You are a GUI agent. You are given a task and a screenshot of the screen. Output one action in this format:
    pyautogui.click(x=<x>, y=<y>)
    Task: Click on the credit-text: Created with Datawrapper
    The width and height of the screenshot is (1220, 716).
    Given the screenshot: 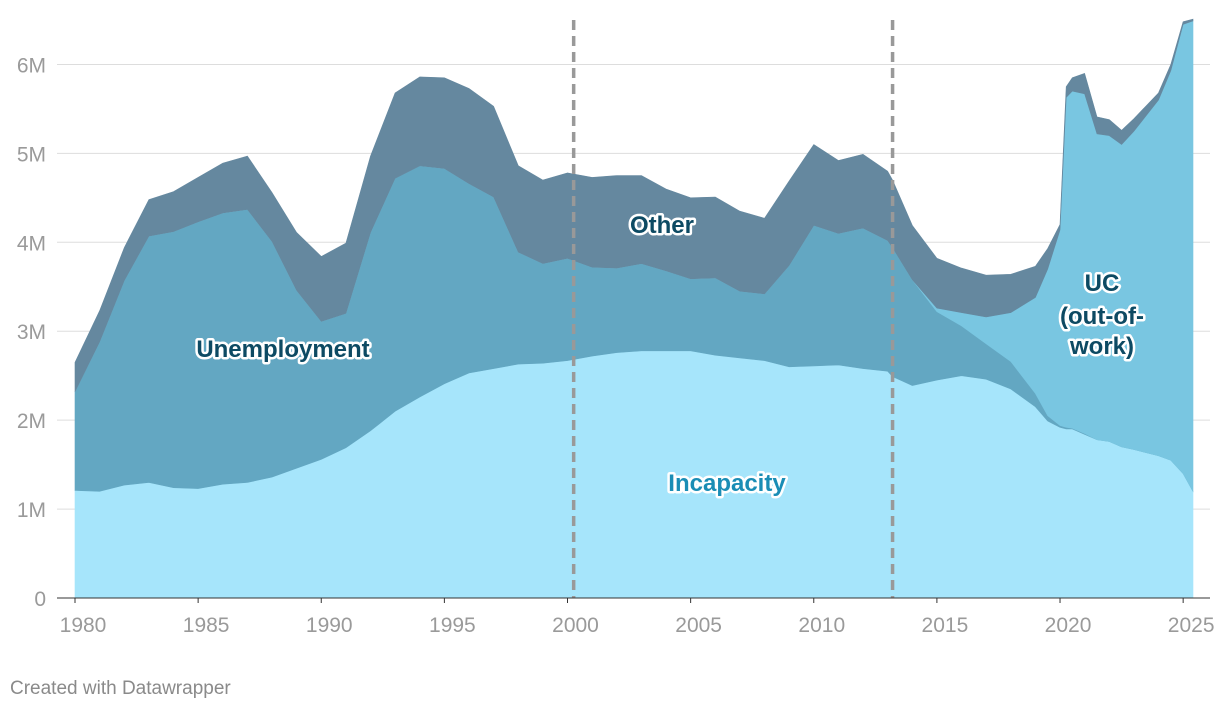 What is the action you would take?
    pyautogui.click(x=120, y=688)
    